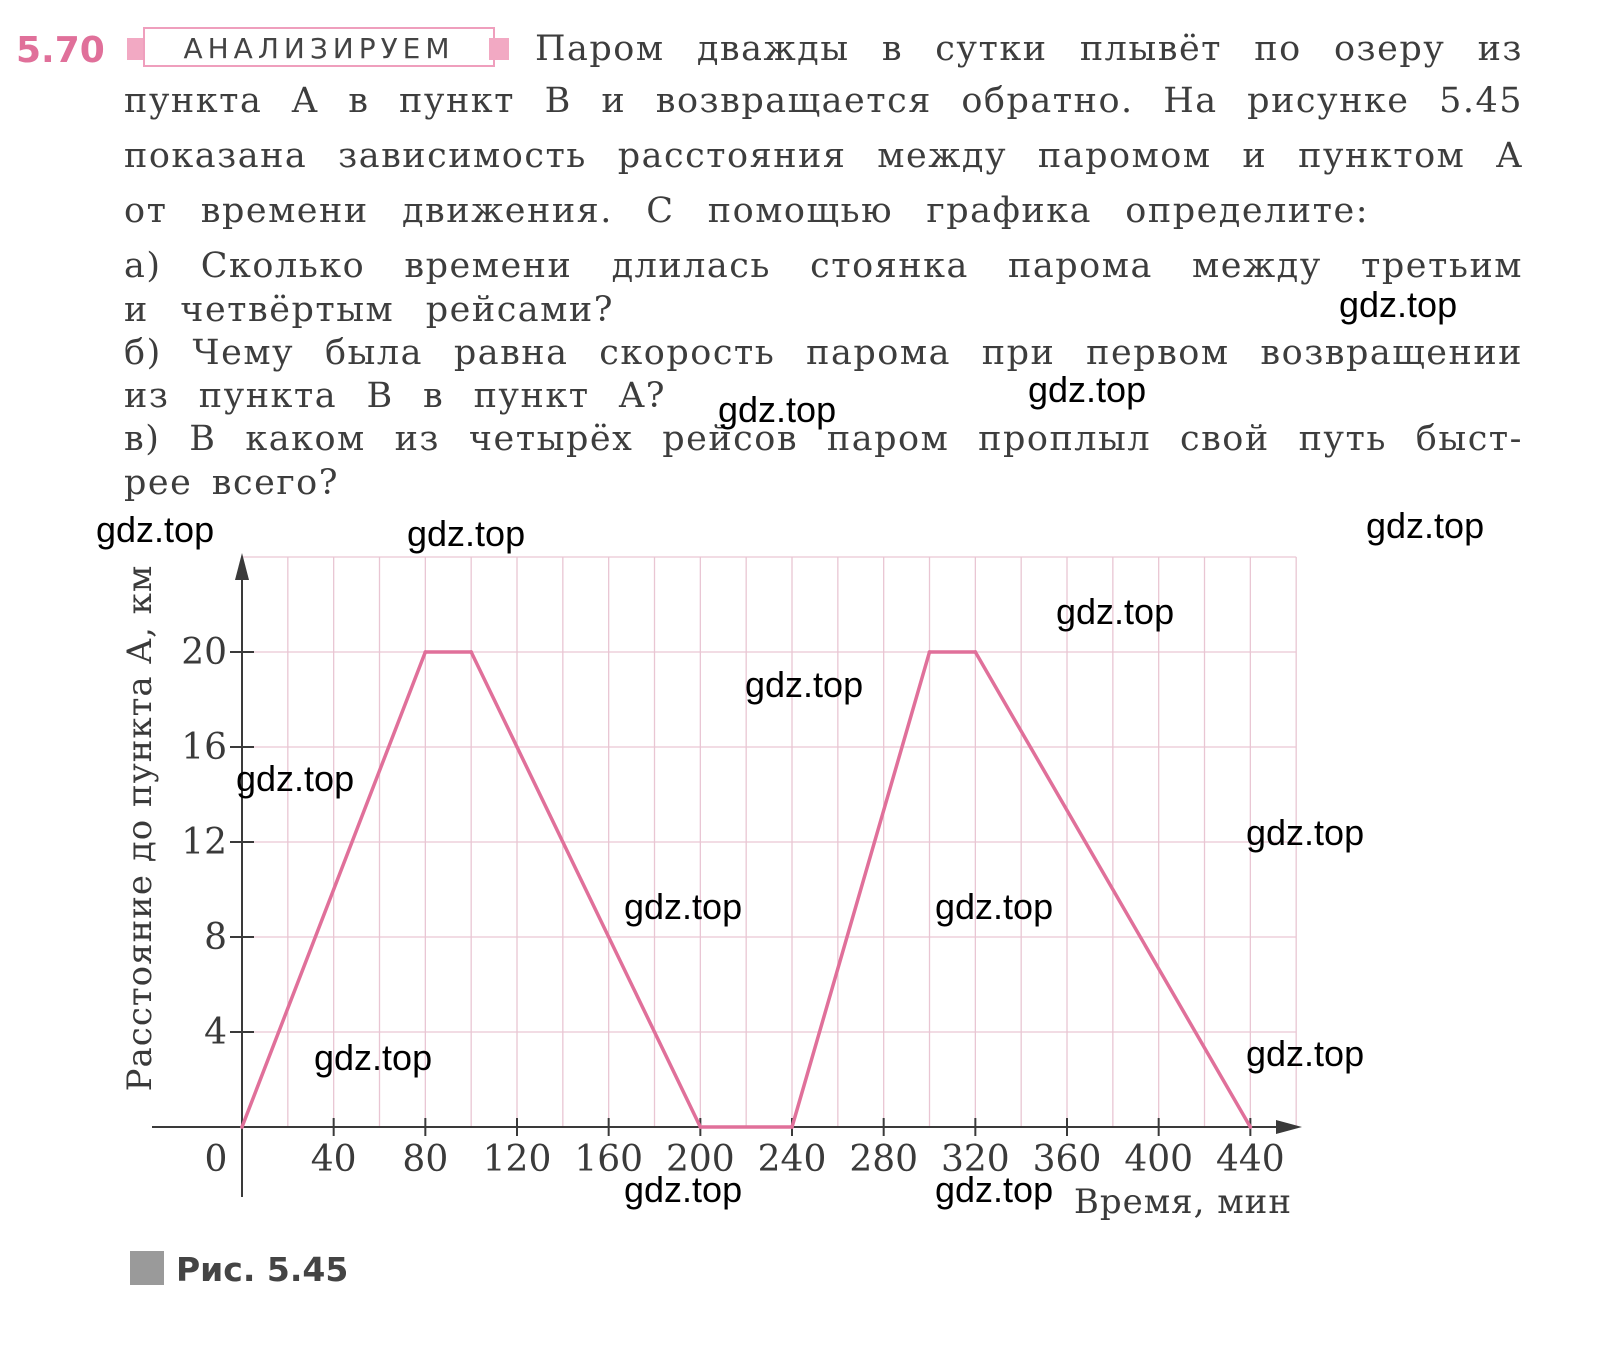 The width and height of the screenshot is (1615, 1365). What do you see at coordinates (883, 1159) in the screenshot?
I see `x-tick-label: 280` at bounding box center [883, 1159].